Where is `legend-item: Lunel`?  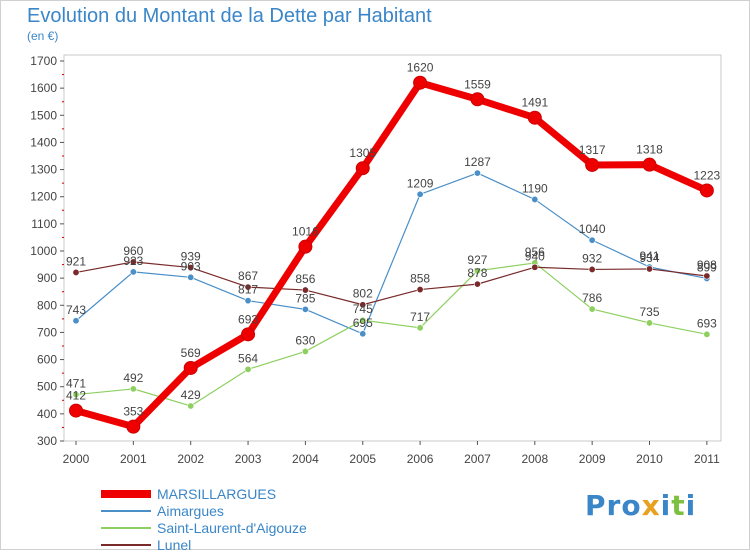 legend-item: Lunel is located at coordinates (204, 544).